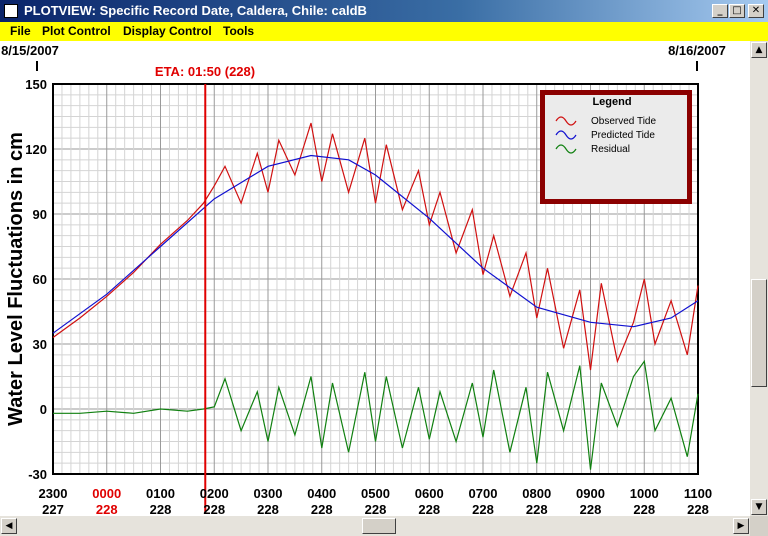 This screenshot has width=768, height=536. Describe the element at coordinates (16, 279) in the screenshot. I see `y-axis-label: Water Level Fluctuations in cm` at that location.